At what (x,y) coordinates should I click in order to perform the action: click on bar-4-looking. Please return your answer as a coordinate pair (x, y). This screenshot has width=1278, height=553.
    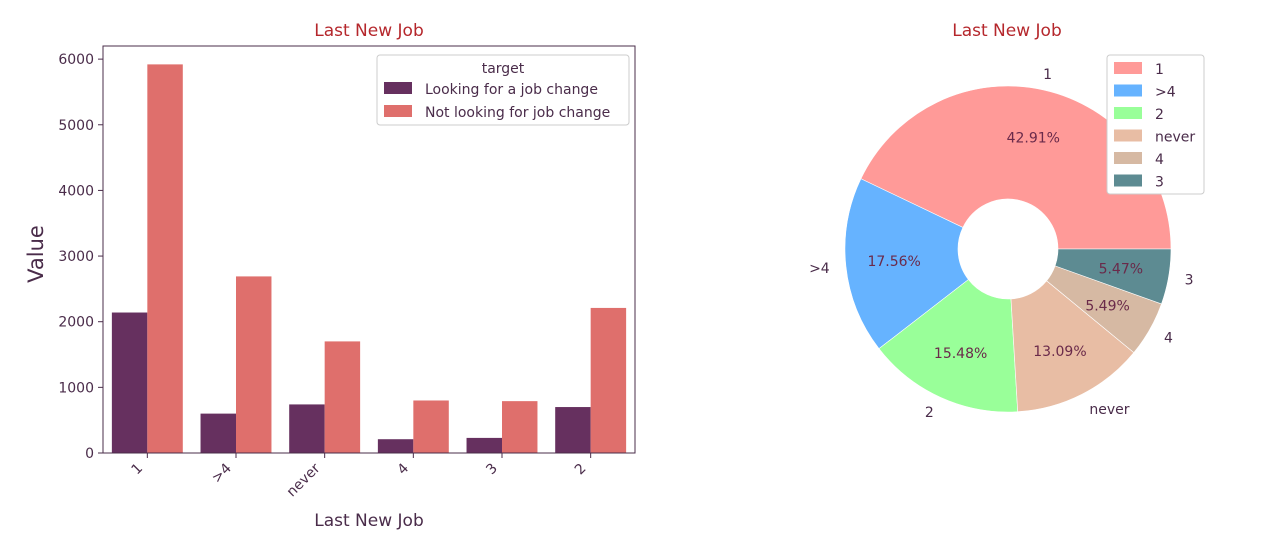
    Looking at the image, I should click on (395, 446).